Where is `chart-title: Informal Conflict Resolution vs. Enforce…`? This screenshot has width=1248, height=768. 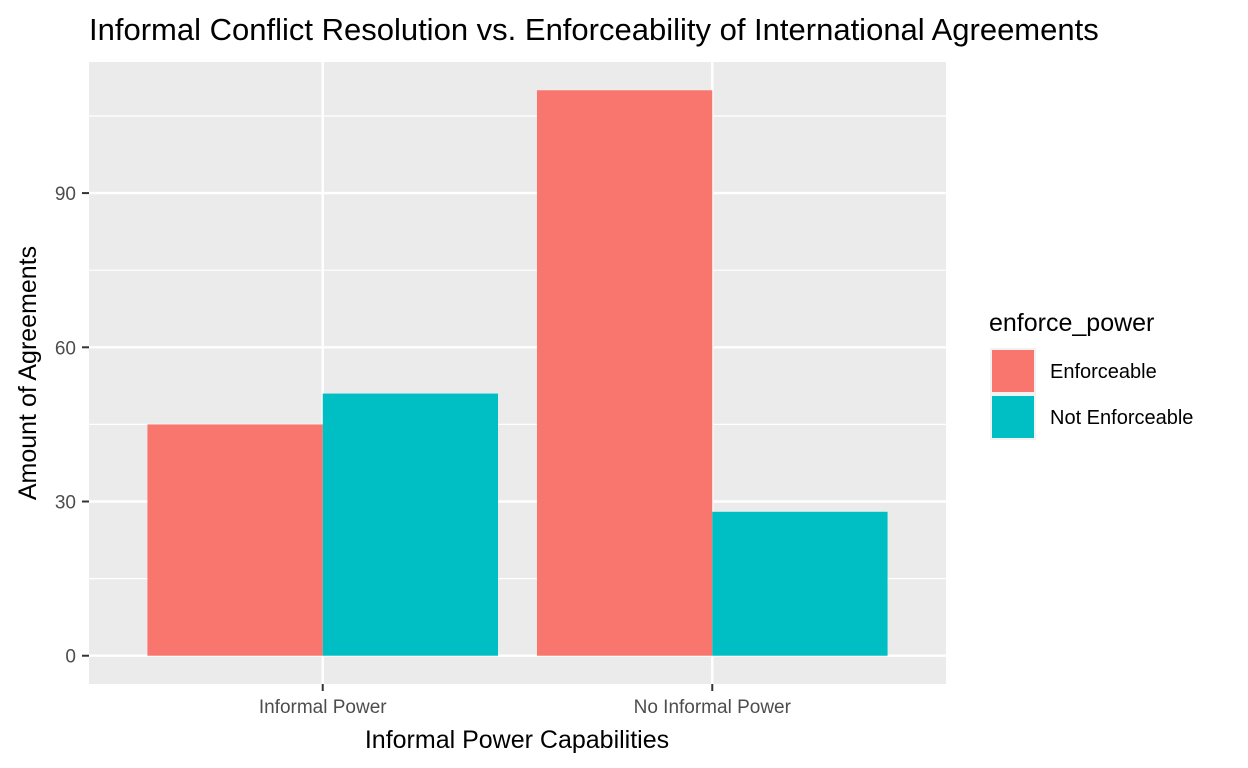 chart-title: Informal Conflict Resolution vs. Enforce… is located at coordinates (594, 29).